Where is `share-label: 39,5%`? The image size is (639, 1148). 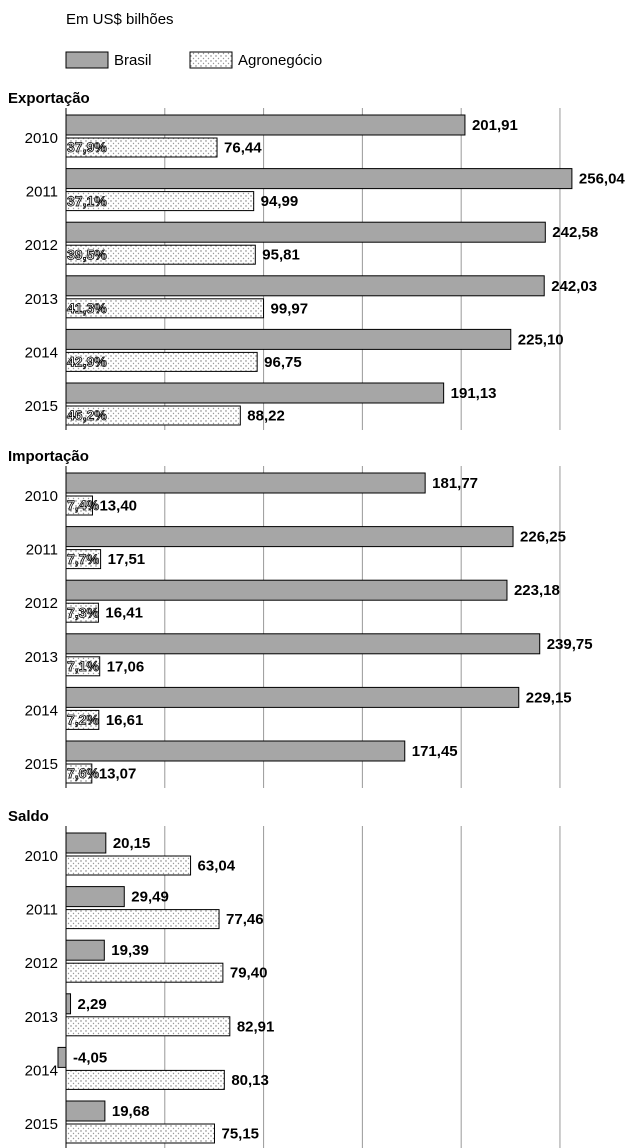 share-label: 39,5% is located at coordinates (87, 254).